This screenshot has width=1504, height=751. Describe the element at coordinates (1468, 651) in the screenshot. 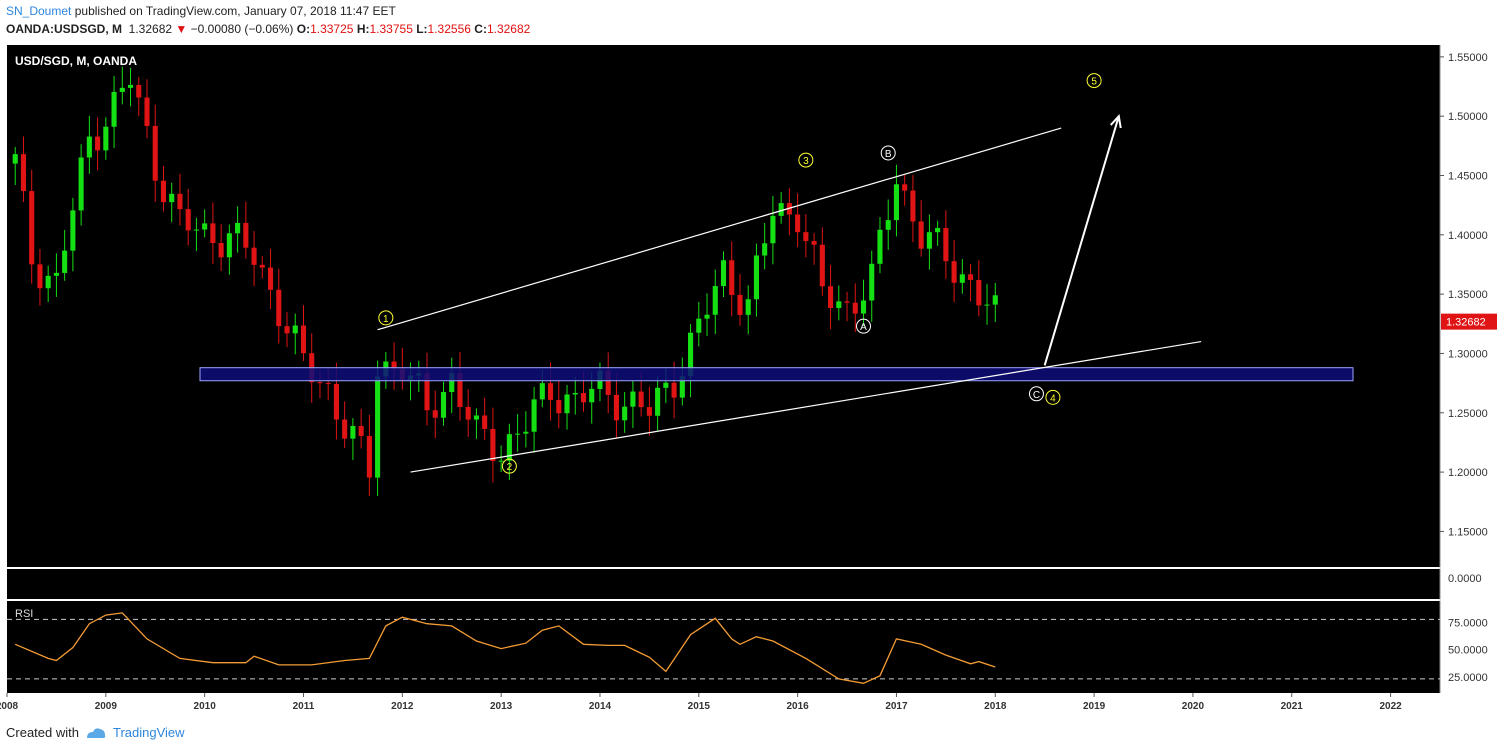

I see `rsi-tick-label: 50.0000` at that location.